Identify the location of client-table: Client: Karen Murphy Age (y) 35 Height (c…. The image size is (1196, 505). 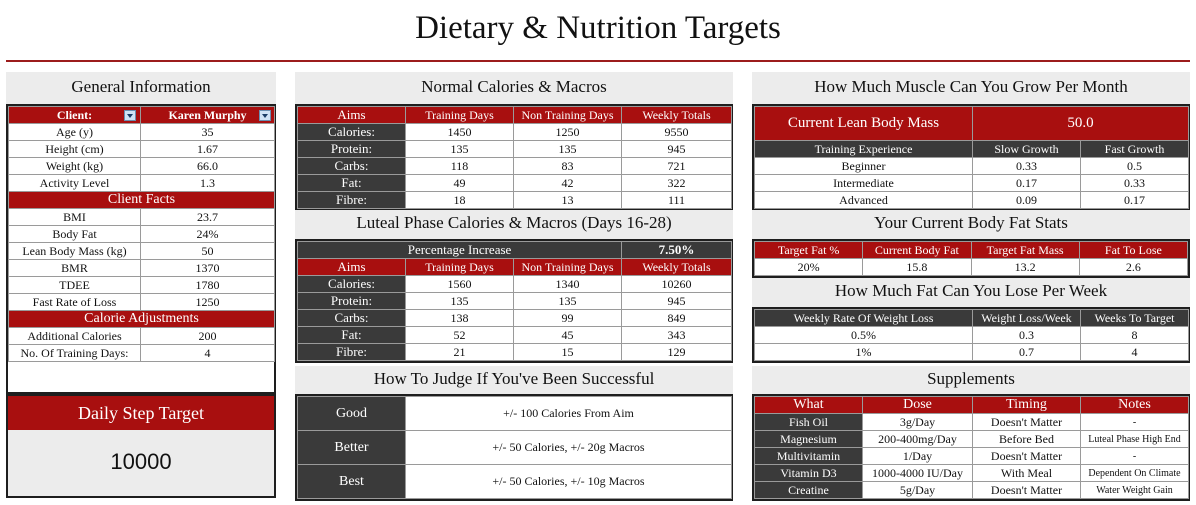
(141, 234).